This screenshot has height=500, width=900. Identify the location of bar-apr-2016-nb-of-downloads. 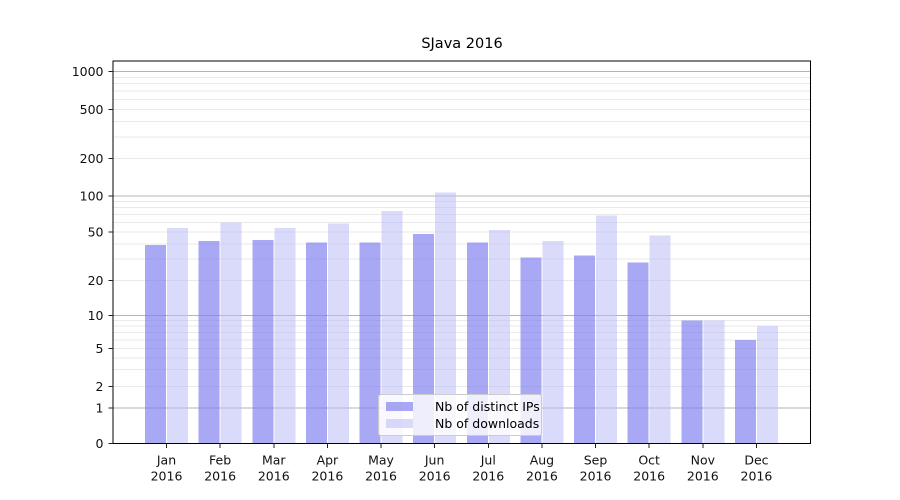
(338, 333).